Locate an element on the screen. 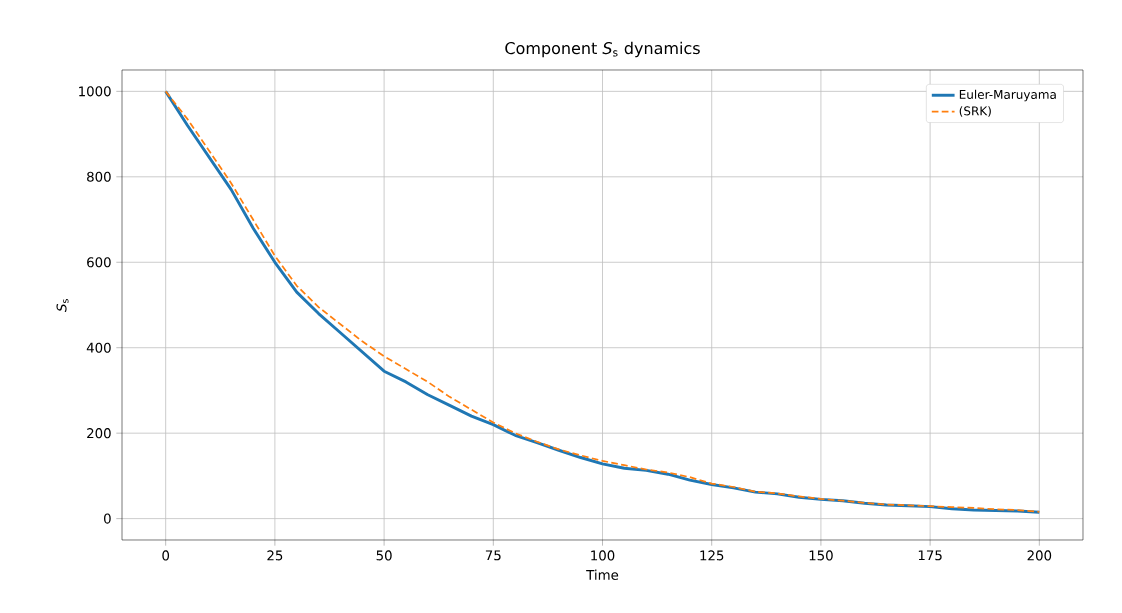 The height and width of the screenshot is (613, 1122). x-tick-label: 0 is located at coordinates (166, 555).